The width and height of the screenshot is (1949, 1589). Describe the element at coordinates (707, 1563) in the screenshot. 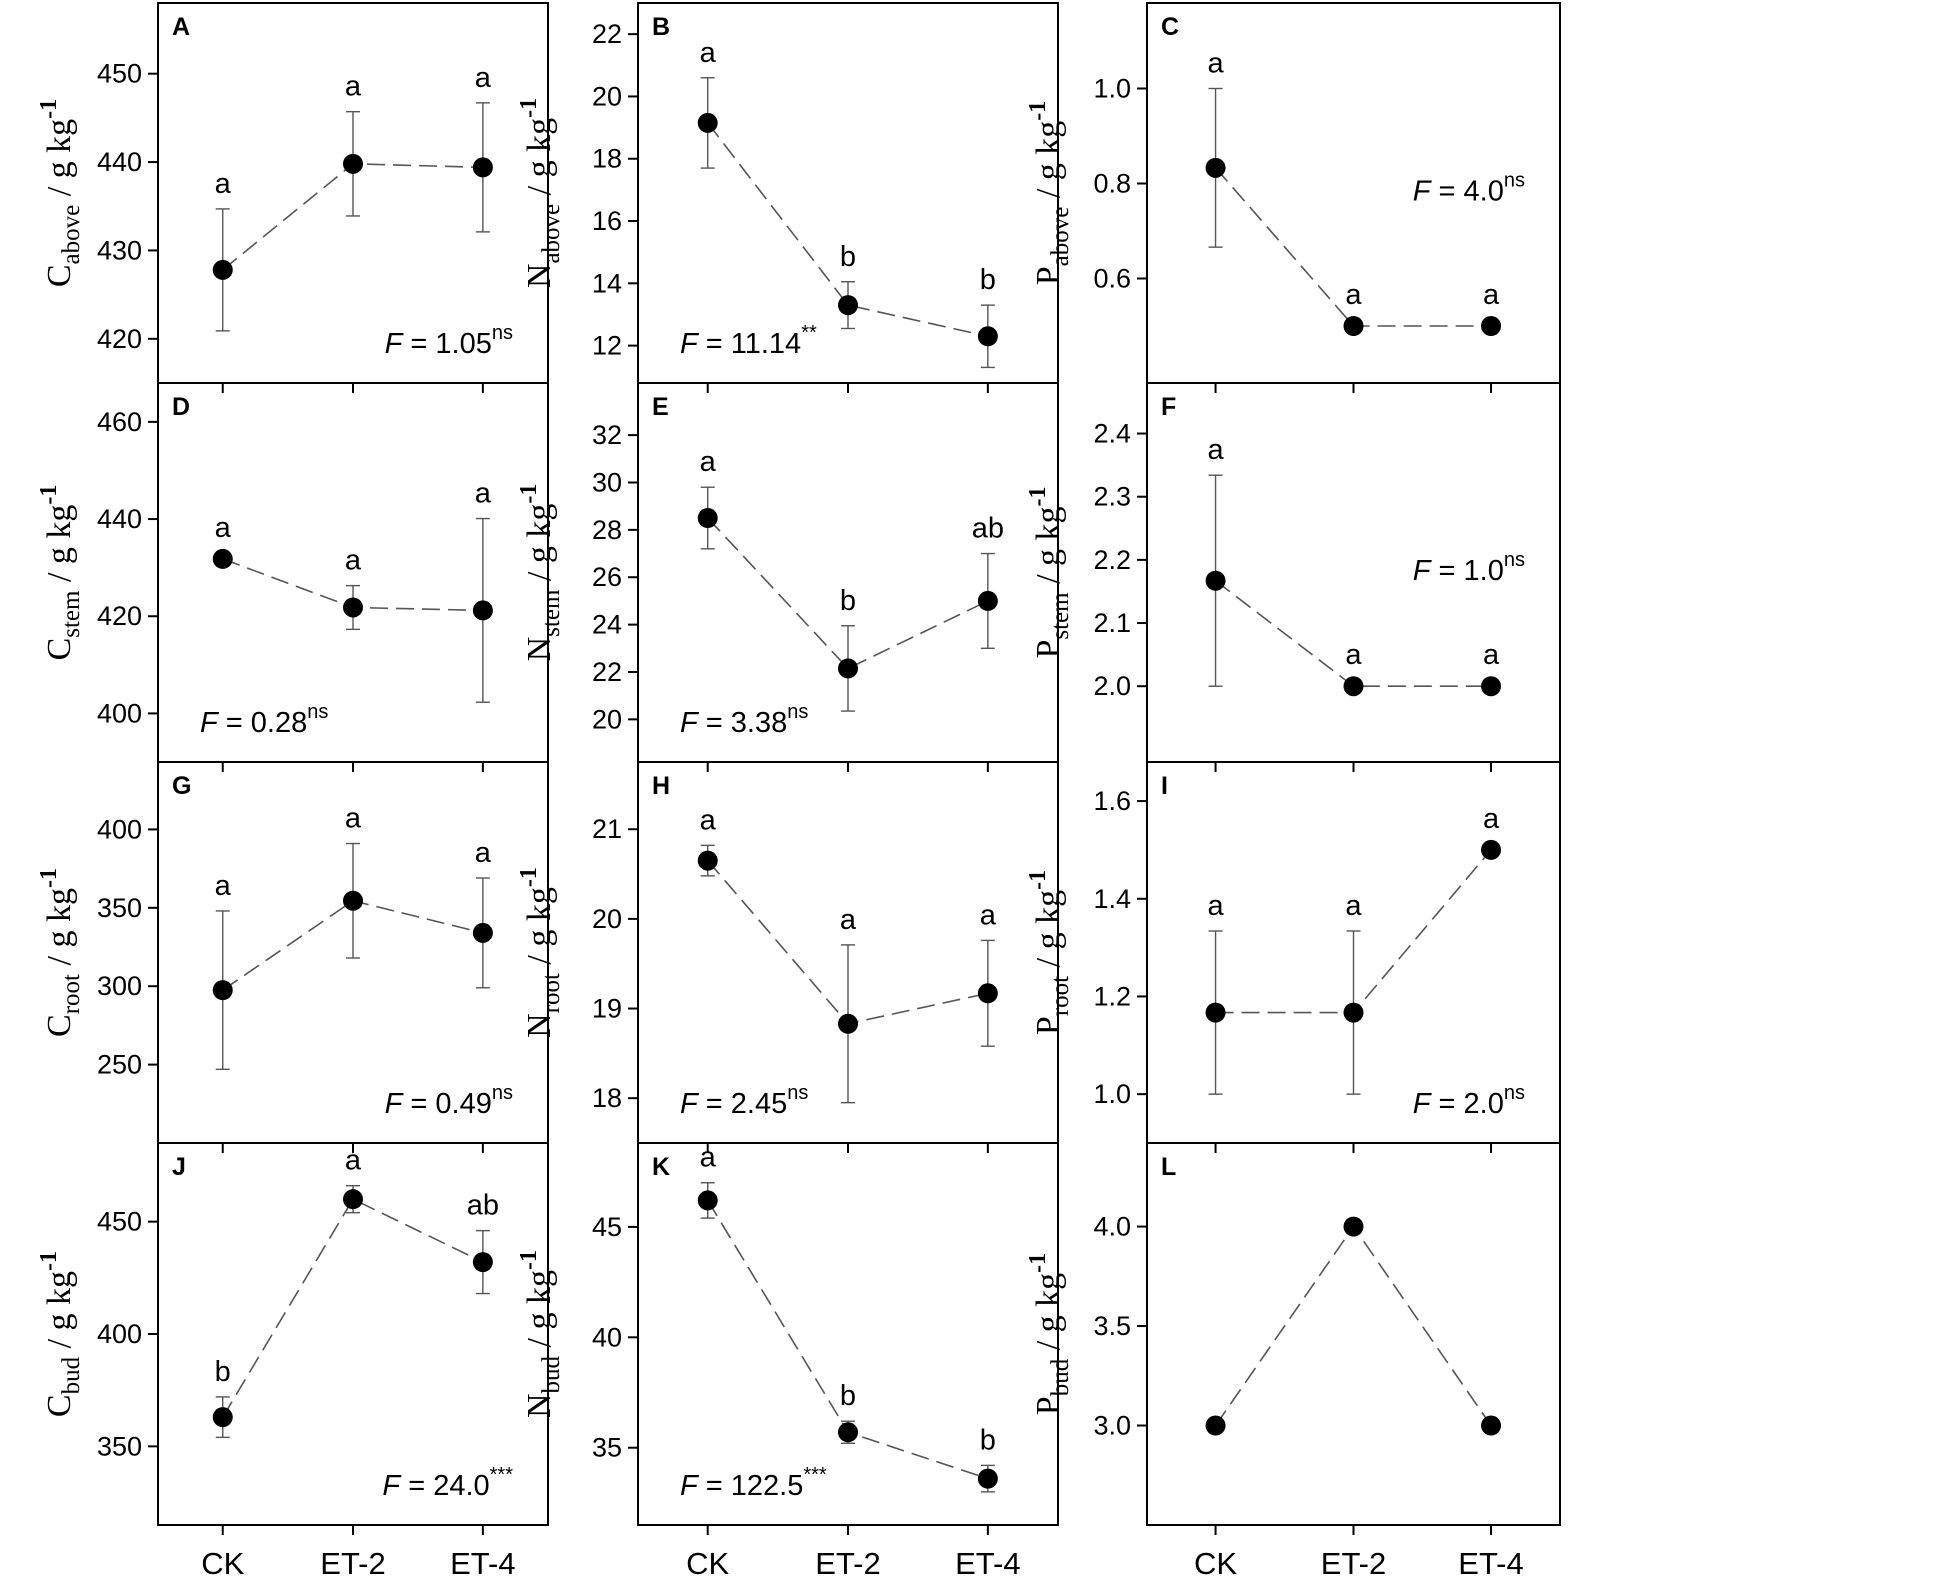

I see `x-tick-label: CK` at that location.